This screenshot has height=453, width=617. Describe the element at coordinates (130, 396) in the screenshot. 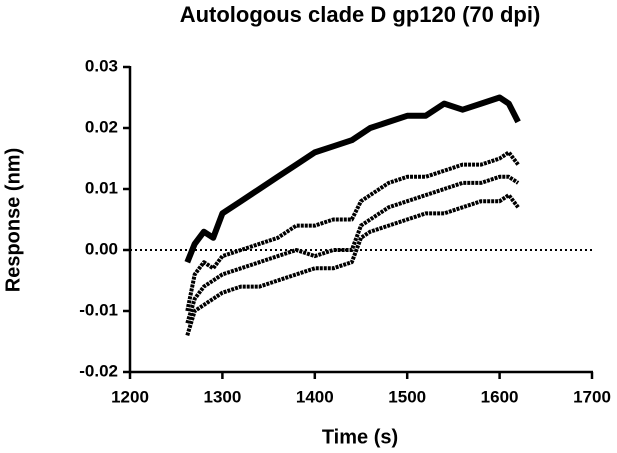

I see `x-tick-label: 1200` at that location.